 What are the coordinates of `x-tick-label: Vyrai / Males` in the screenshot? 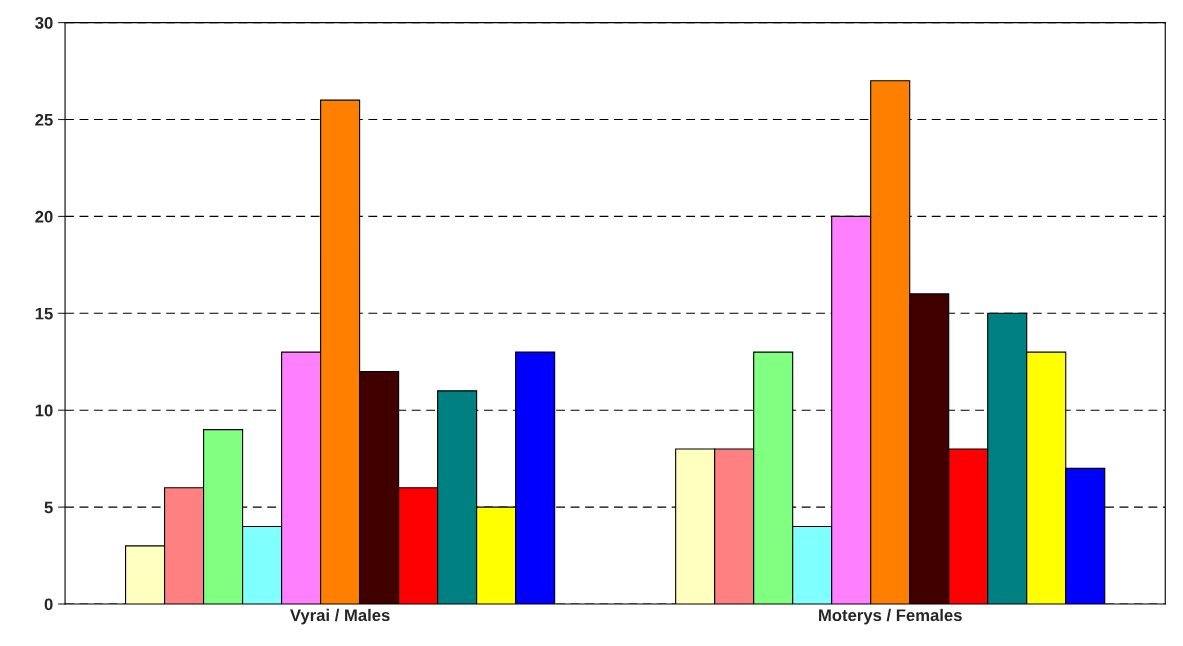 It's located at (340, 616).